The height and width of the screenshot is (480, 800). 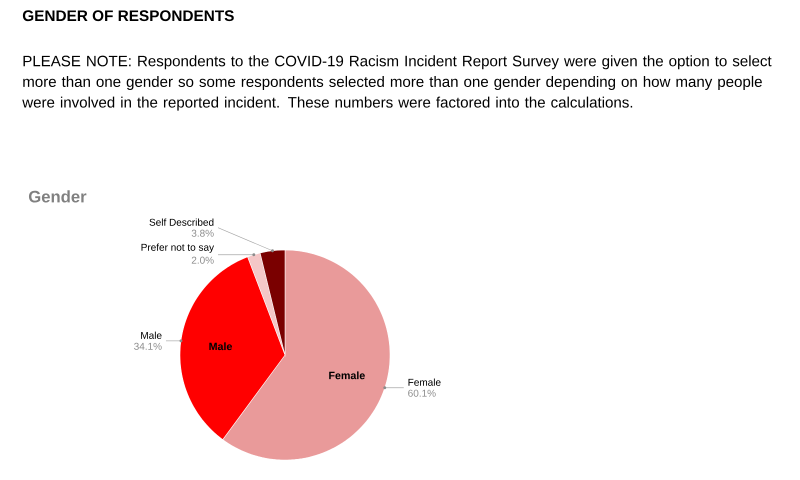 What do you see at coordinates (203, 260) in the screenshot?
I see `data-label: 2.0%` at bounding box center [203, 260].